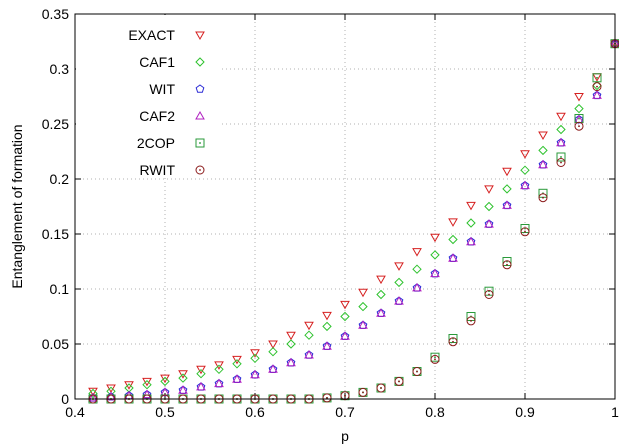 This screenshot has height=445, width=619. Describe the element at coordinates (55, 234) in the screenshot. I see `y-tick-label: 0.15` at that location.